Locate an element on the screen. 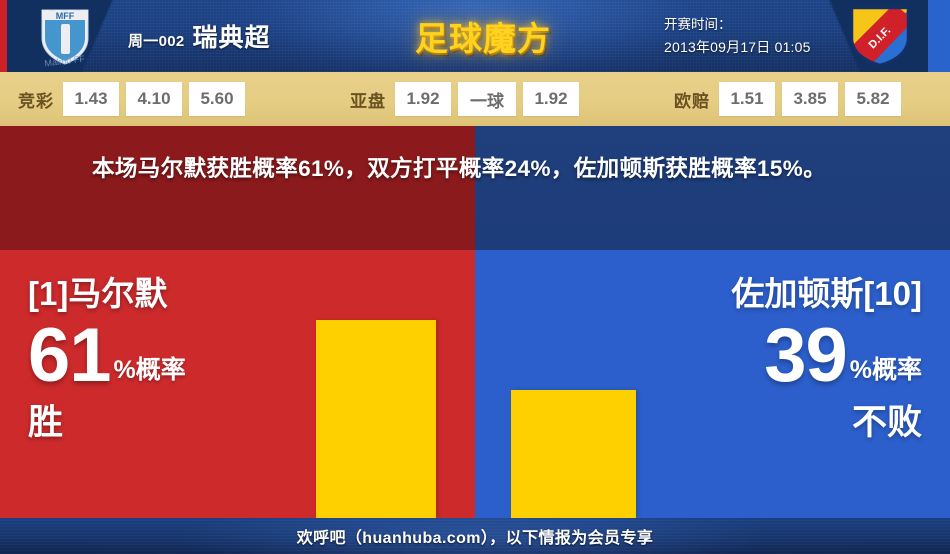  away-team-name: 佐加顿斯[10] is located at coordinates (826, 293).